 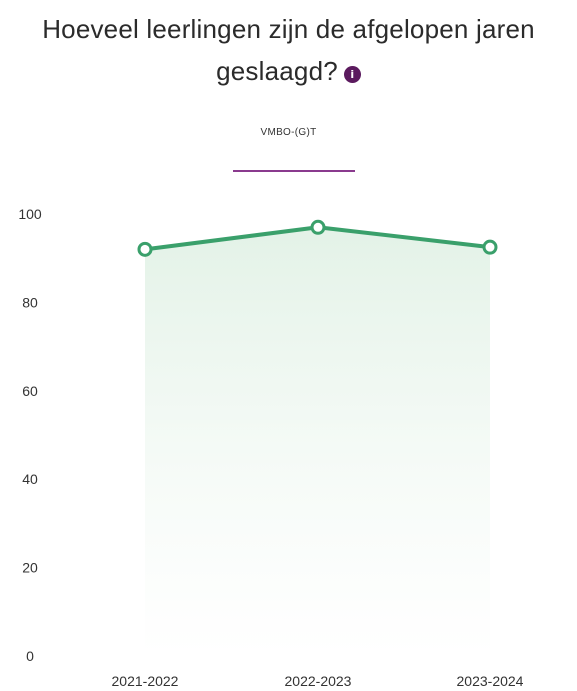 What do you see at coordinates (30, 479) in the screenshot?
I see `y-tick-label: 40` at bounding box center [30, 479].